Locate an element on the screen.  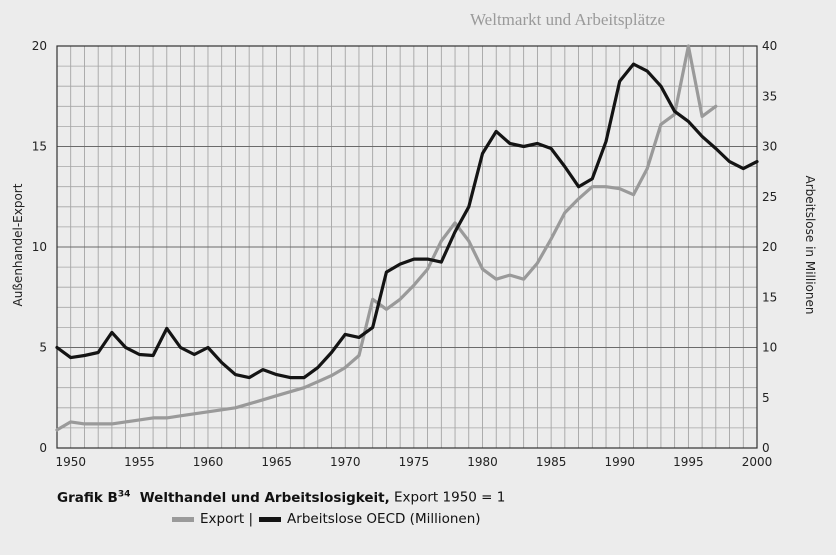
y-right-tick-label: 5 is located at coordinates (766, 398).